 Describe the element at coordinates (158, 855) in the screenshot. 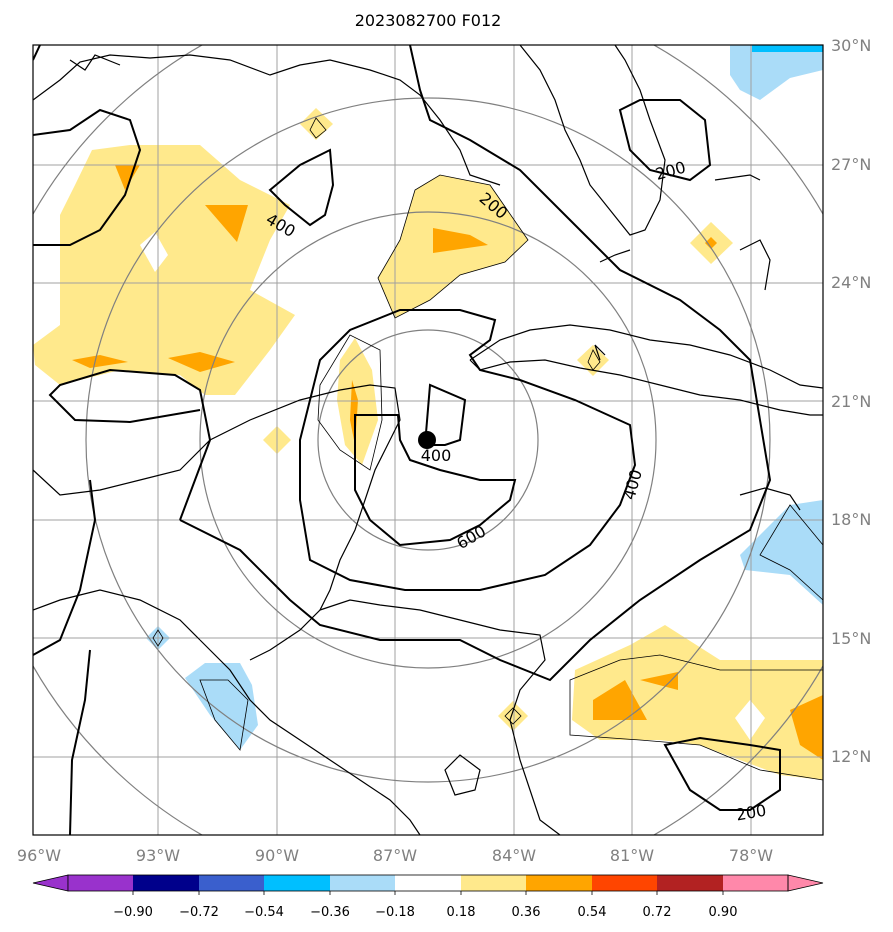

I see `lon-label: 93°W` at that location.